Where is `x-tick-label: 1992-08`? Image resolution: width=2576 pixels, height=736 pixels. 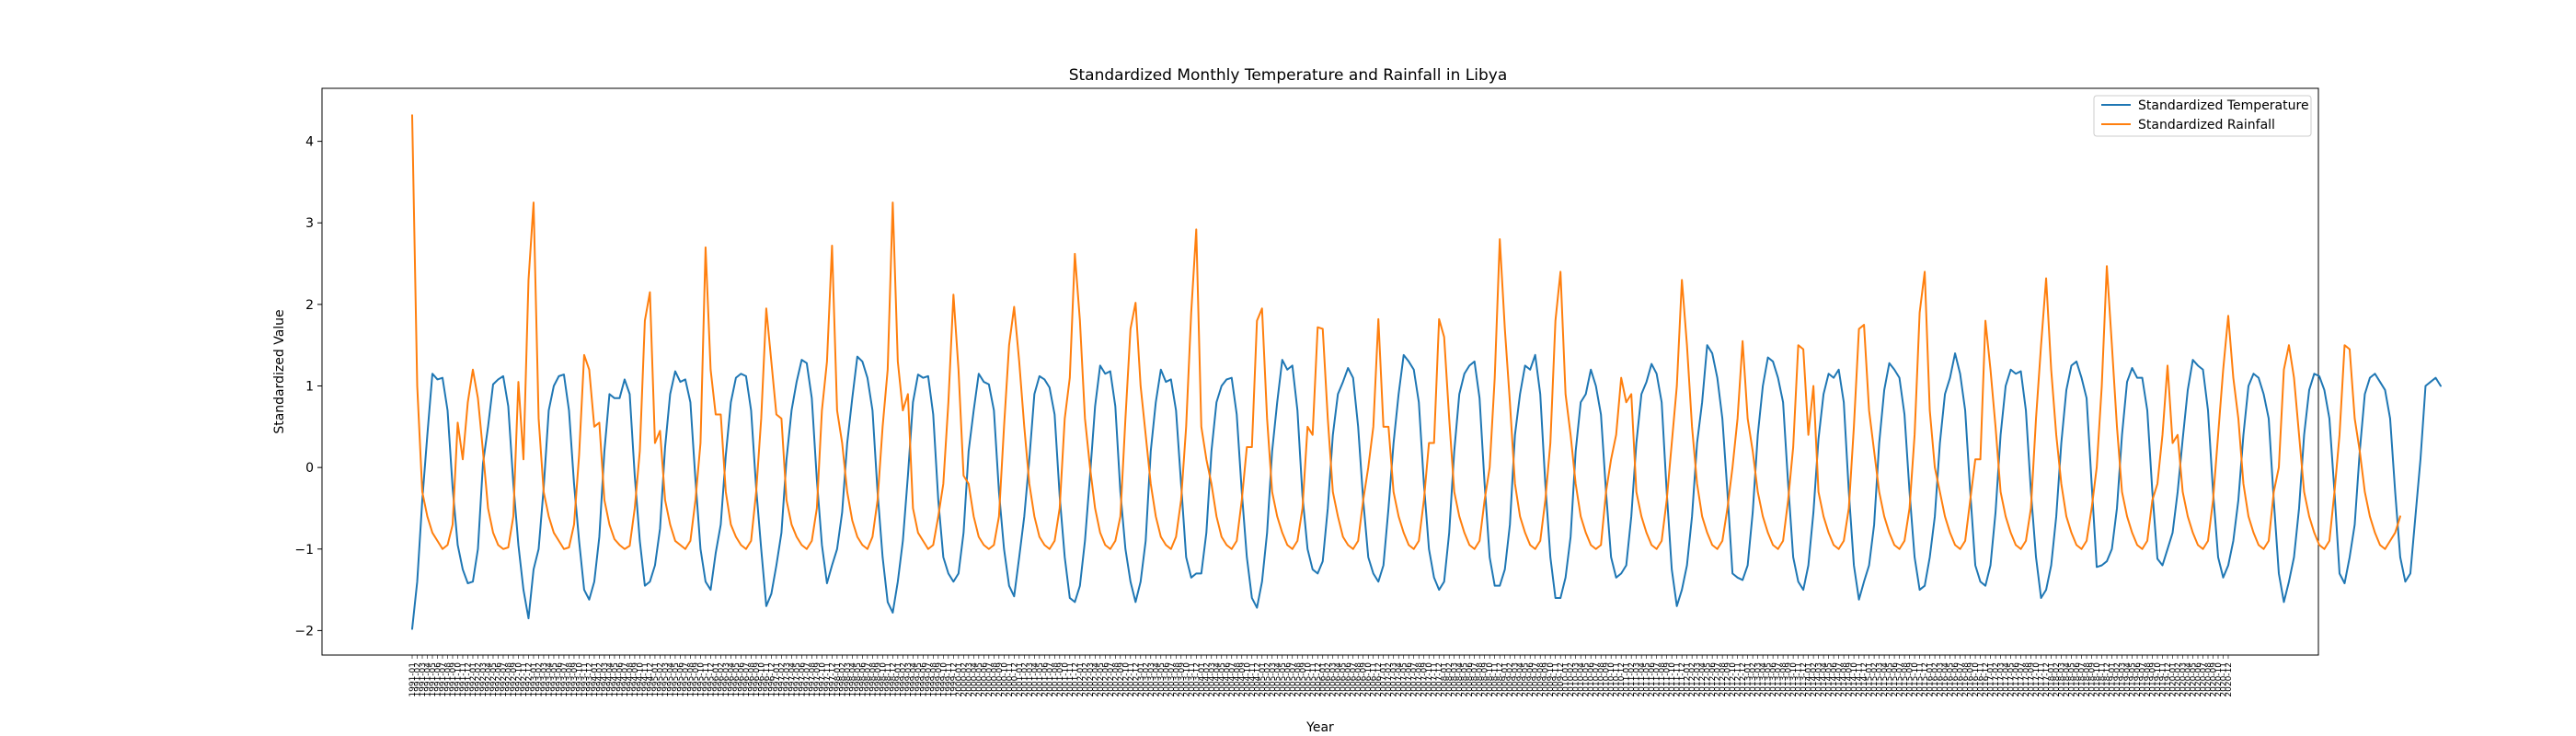 x-tick-label: 1992-08 is located at coordinates (508, 679).